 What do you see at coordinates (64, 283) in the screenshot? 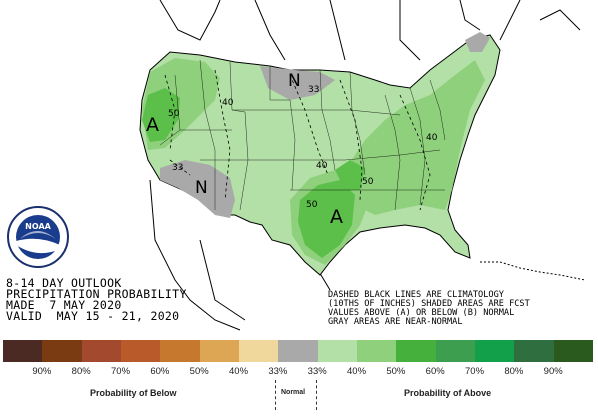
I see `title-line-1: 8-14 DAY OUTLOOK` at bounding box center [64, 283].